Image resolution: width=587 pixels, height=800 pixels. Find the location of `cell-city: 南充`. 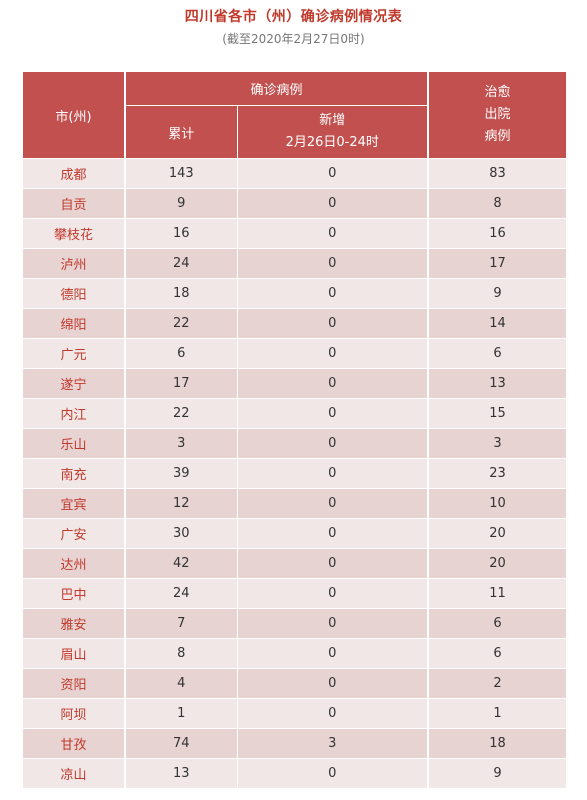

cell-city: 南充 is located at coordinates (74, 473).